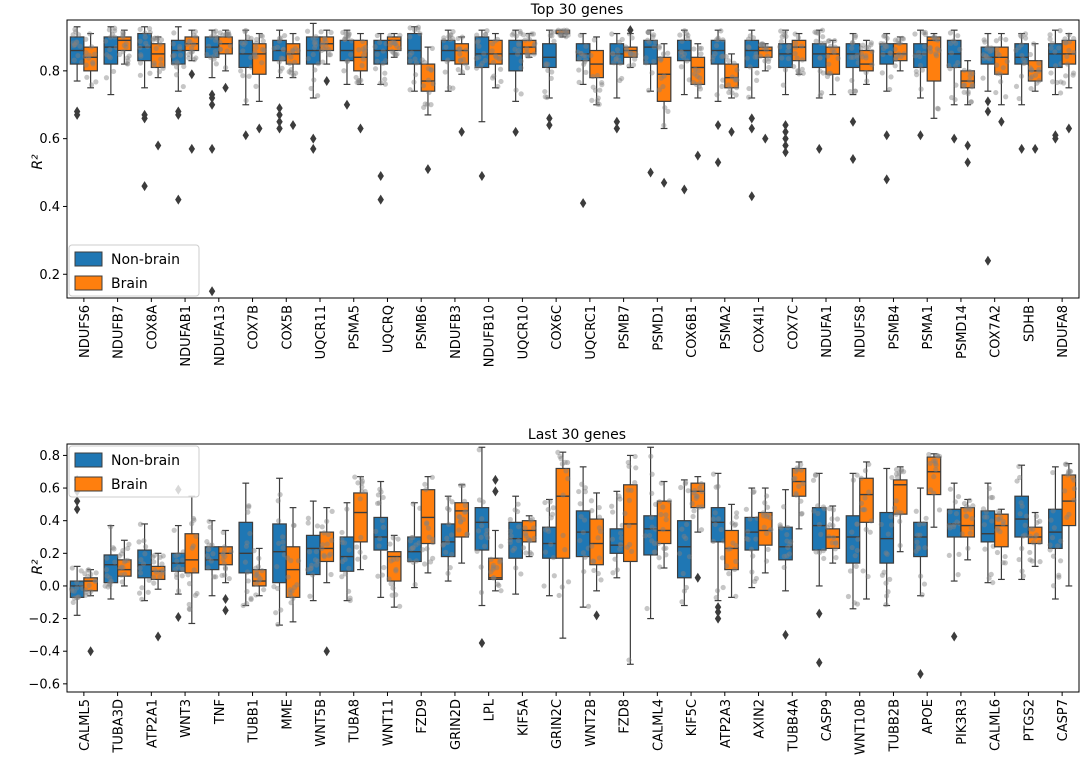 Image resolution: width=1084 pixels, height=771 pixels. What do you see at coordinates (718, 98) in the screenshot?
I see `box-non-brain-psma2` at bounding box center [718, 98].